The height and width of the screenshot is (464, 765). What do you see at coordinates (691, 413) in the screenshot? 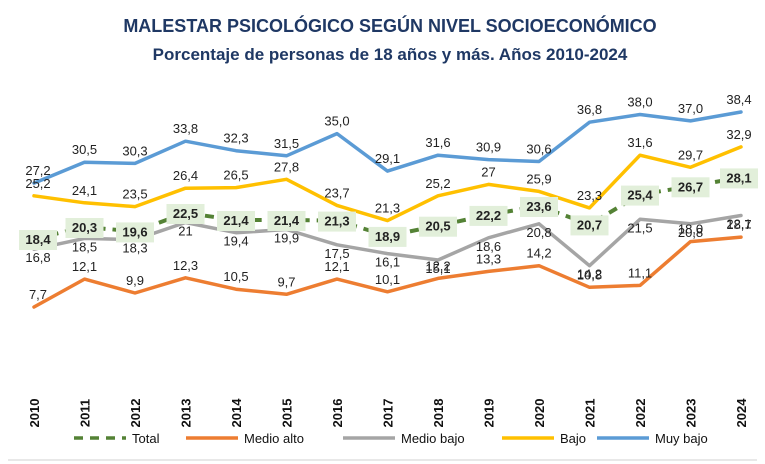
I see `x-tick-label: 2023` at bounding box center [691, 413].